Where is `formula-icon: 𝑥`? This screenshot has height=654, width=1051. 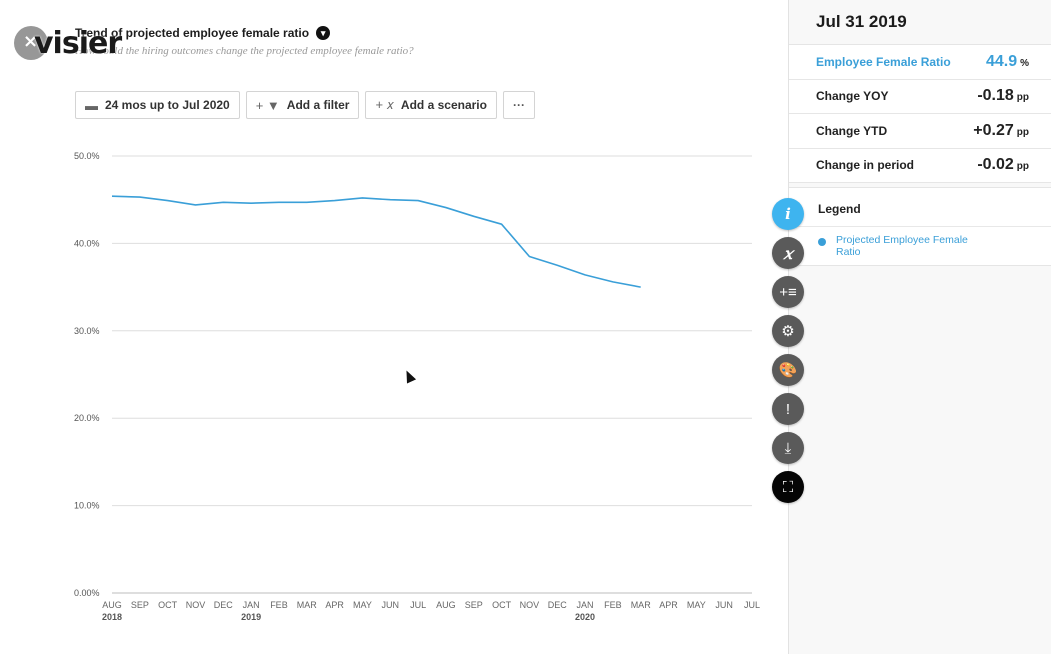
formula-icon: 𝑥 is located at coordinates (788, 253).